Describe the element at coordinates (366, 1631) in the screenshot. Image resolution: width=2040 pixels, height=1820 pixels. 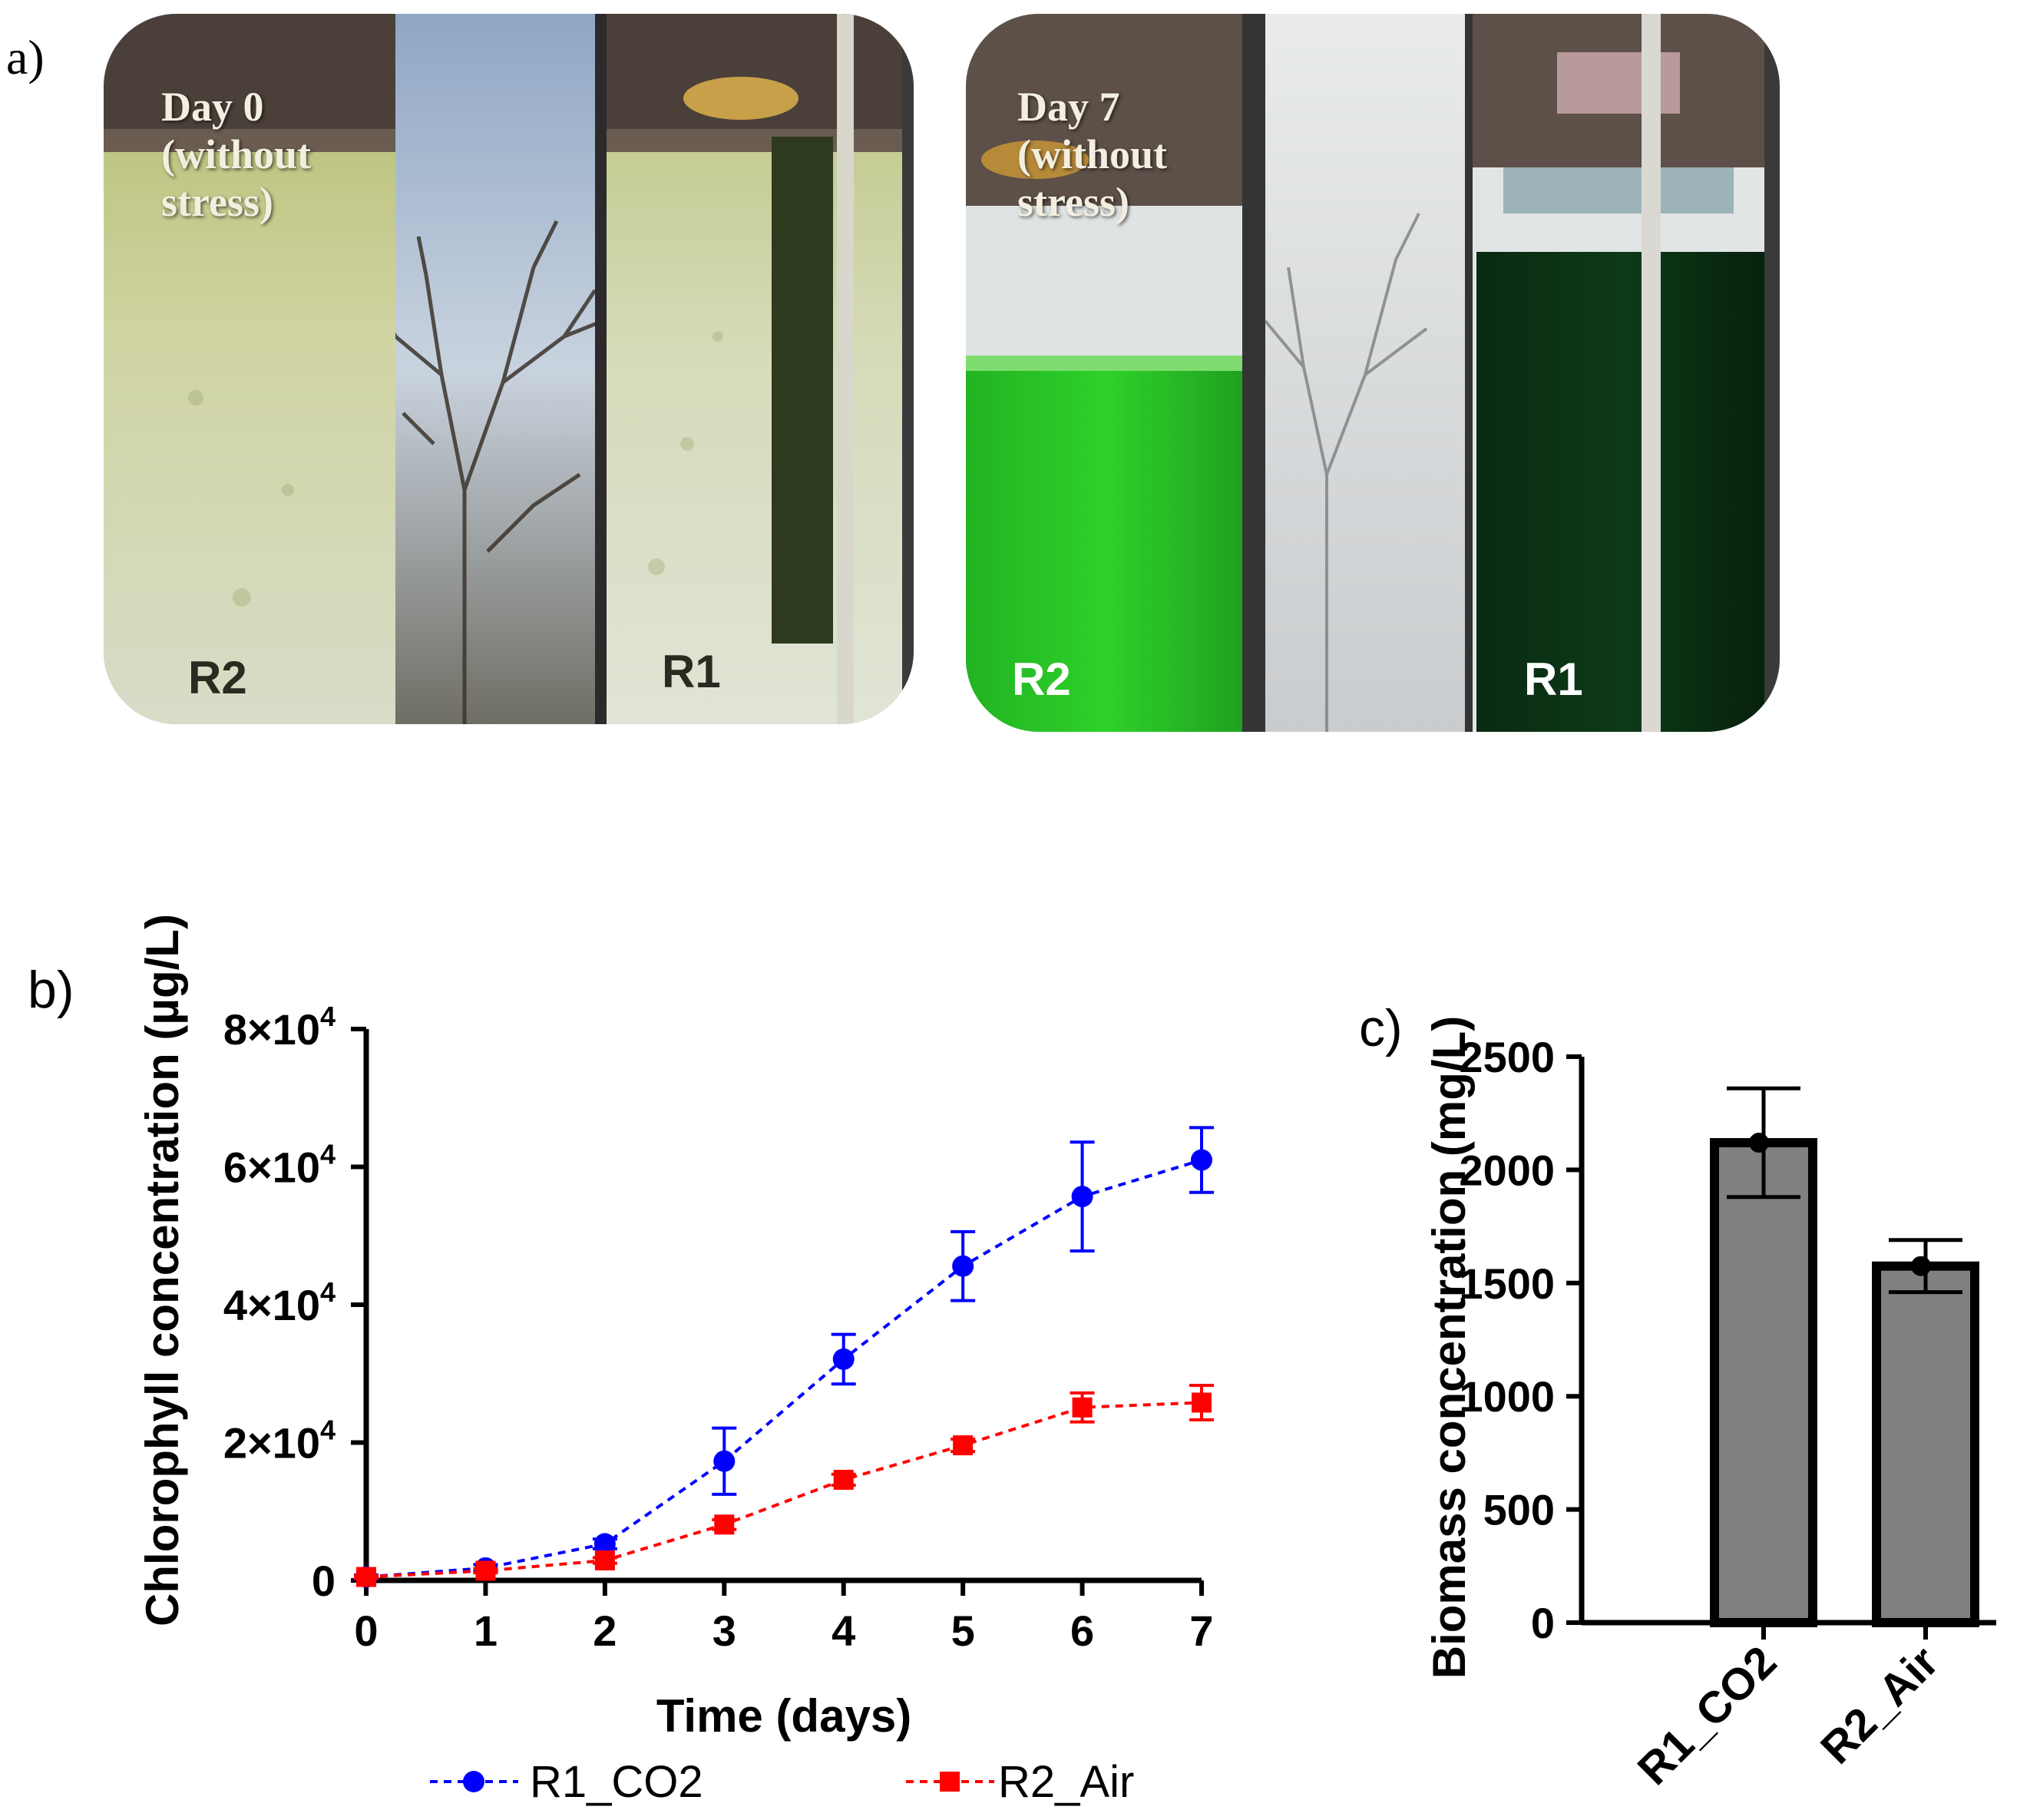
I see `x-tick-label-b: 0` at that location.